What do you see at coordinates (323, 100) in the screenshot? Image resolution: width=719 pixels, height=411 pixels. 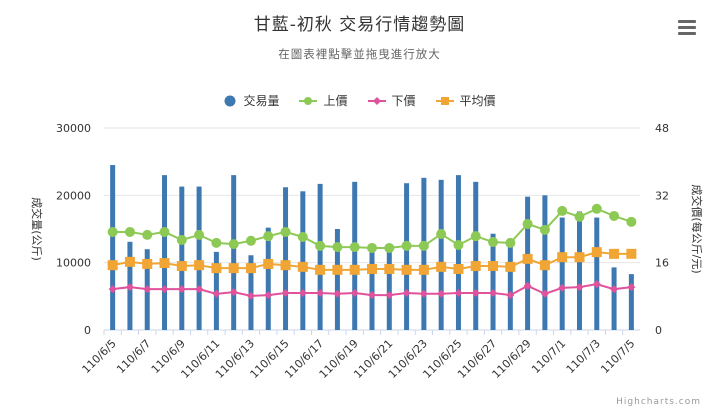 I see `legend-item-high-price: 上價` at bounding box center [323, 100].